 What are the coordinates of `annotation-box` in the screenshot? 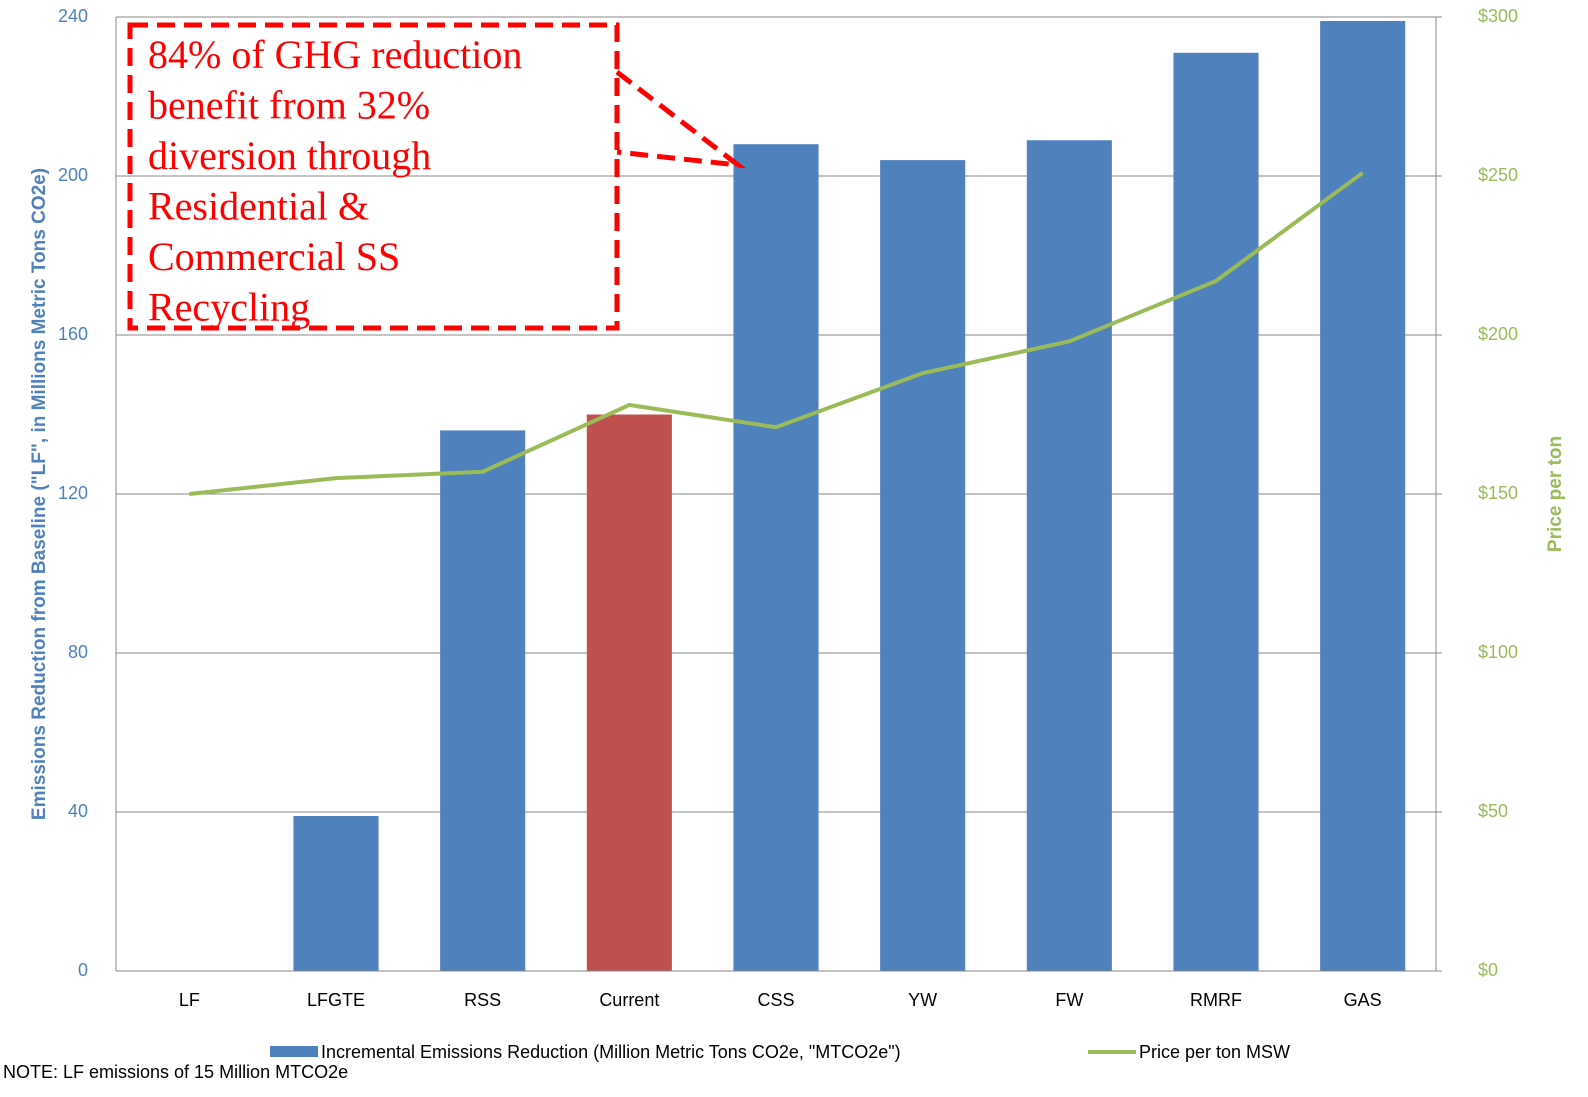 It's located at (373, 176).